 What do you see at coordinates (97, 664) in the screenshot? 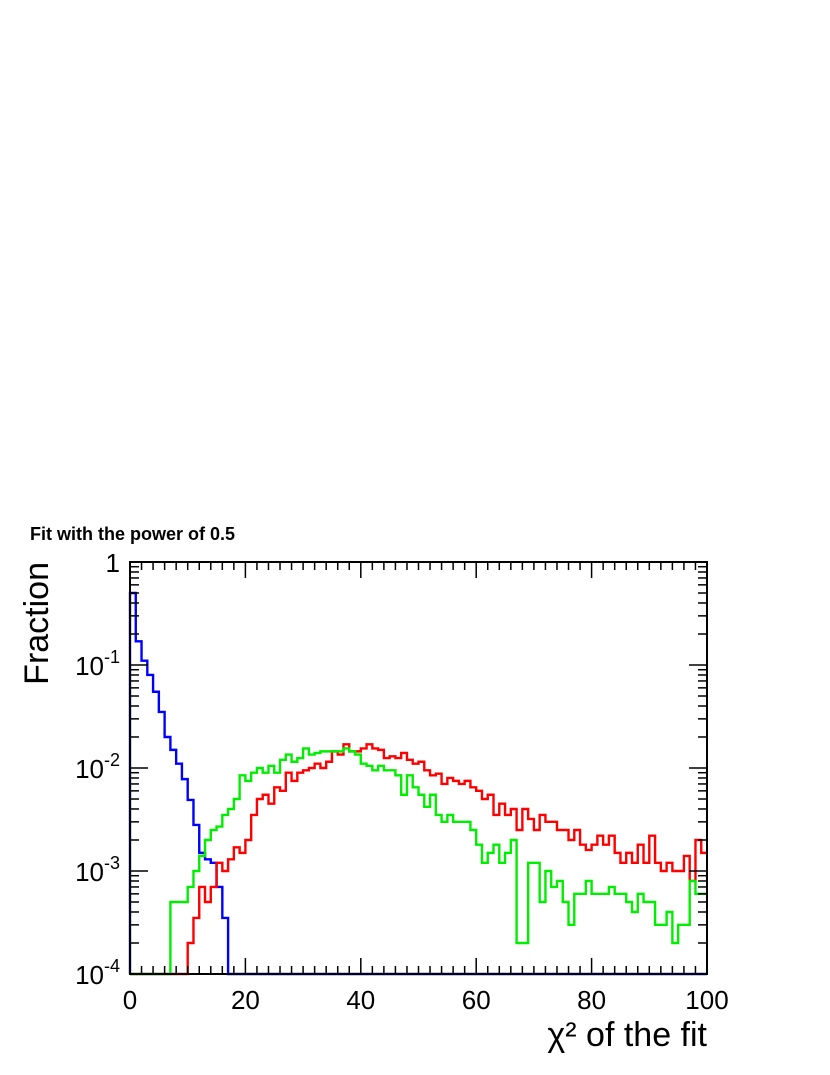
I see `y-tick-label: 10⁻¹` at bounding box center [97, 664].